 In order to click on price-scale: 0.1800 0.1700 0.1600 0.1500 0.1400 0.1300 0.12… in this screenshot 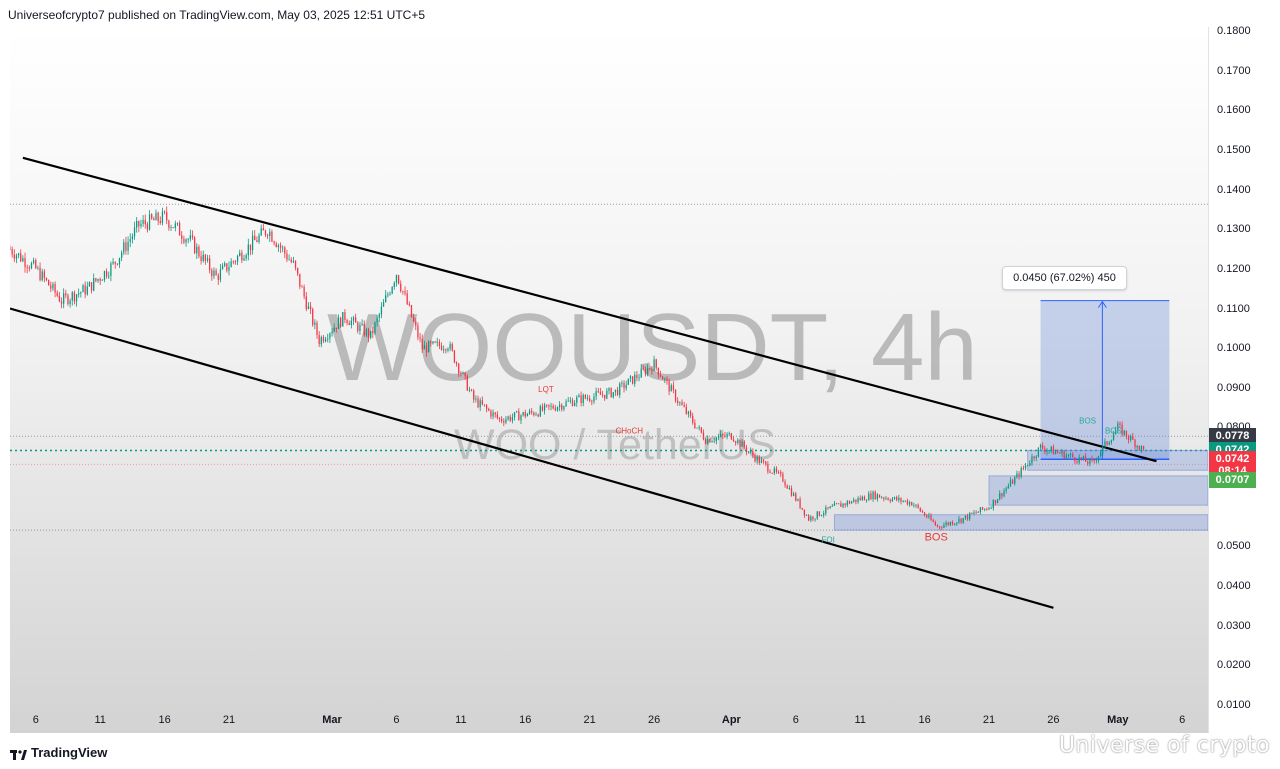, I will do `click(1244, 379)`.